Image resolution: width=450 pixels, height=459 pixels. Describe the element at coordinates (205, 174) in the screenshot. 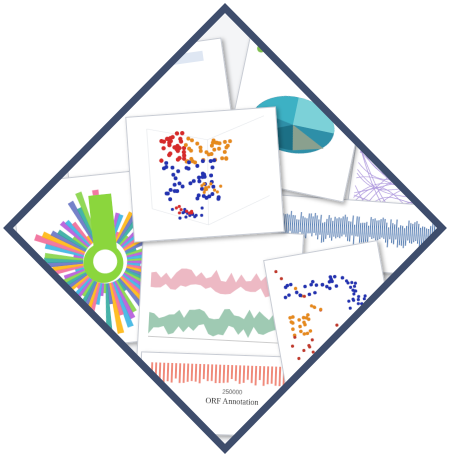

I see `scatter3d-panel` at that location.